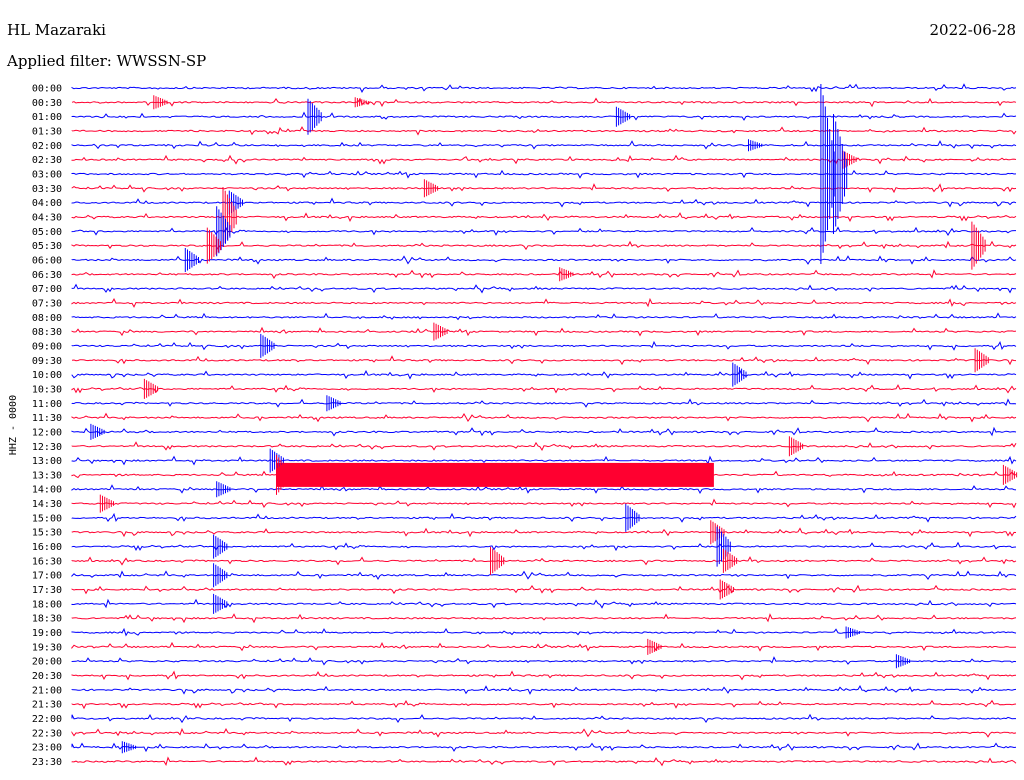 The width and height of the screenshot is (1024, 780). What do you see at coordinates (47, 103) in the screenshot?
I see `row-time-label: 00:30` at bounding box center [47, 103].